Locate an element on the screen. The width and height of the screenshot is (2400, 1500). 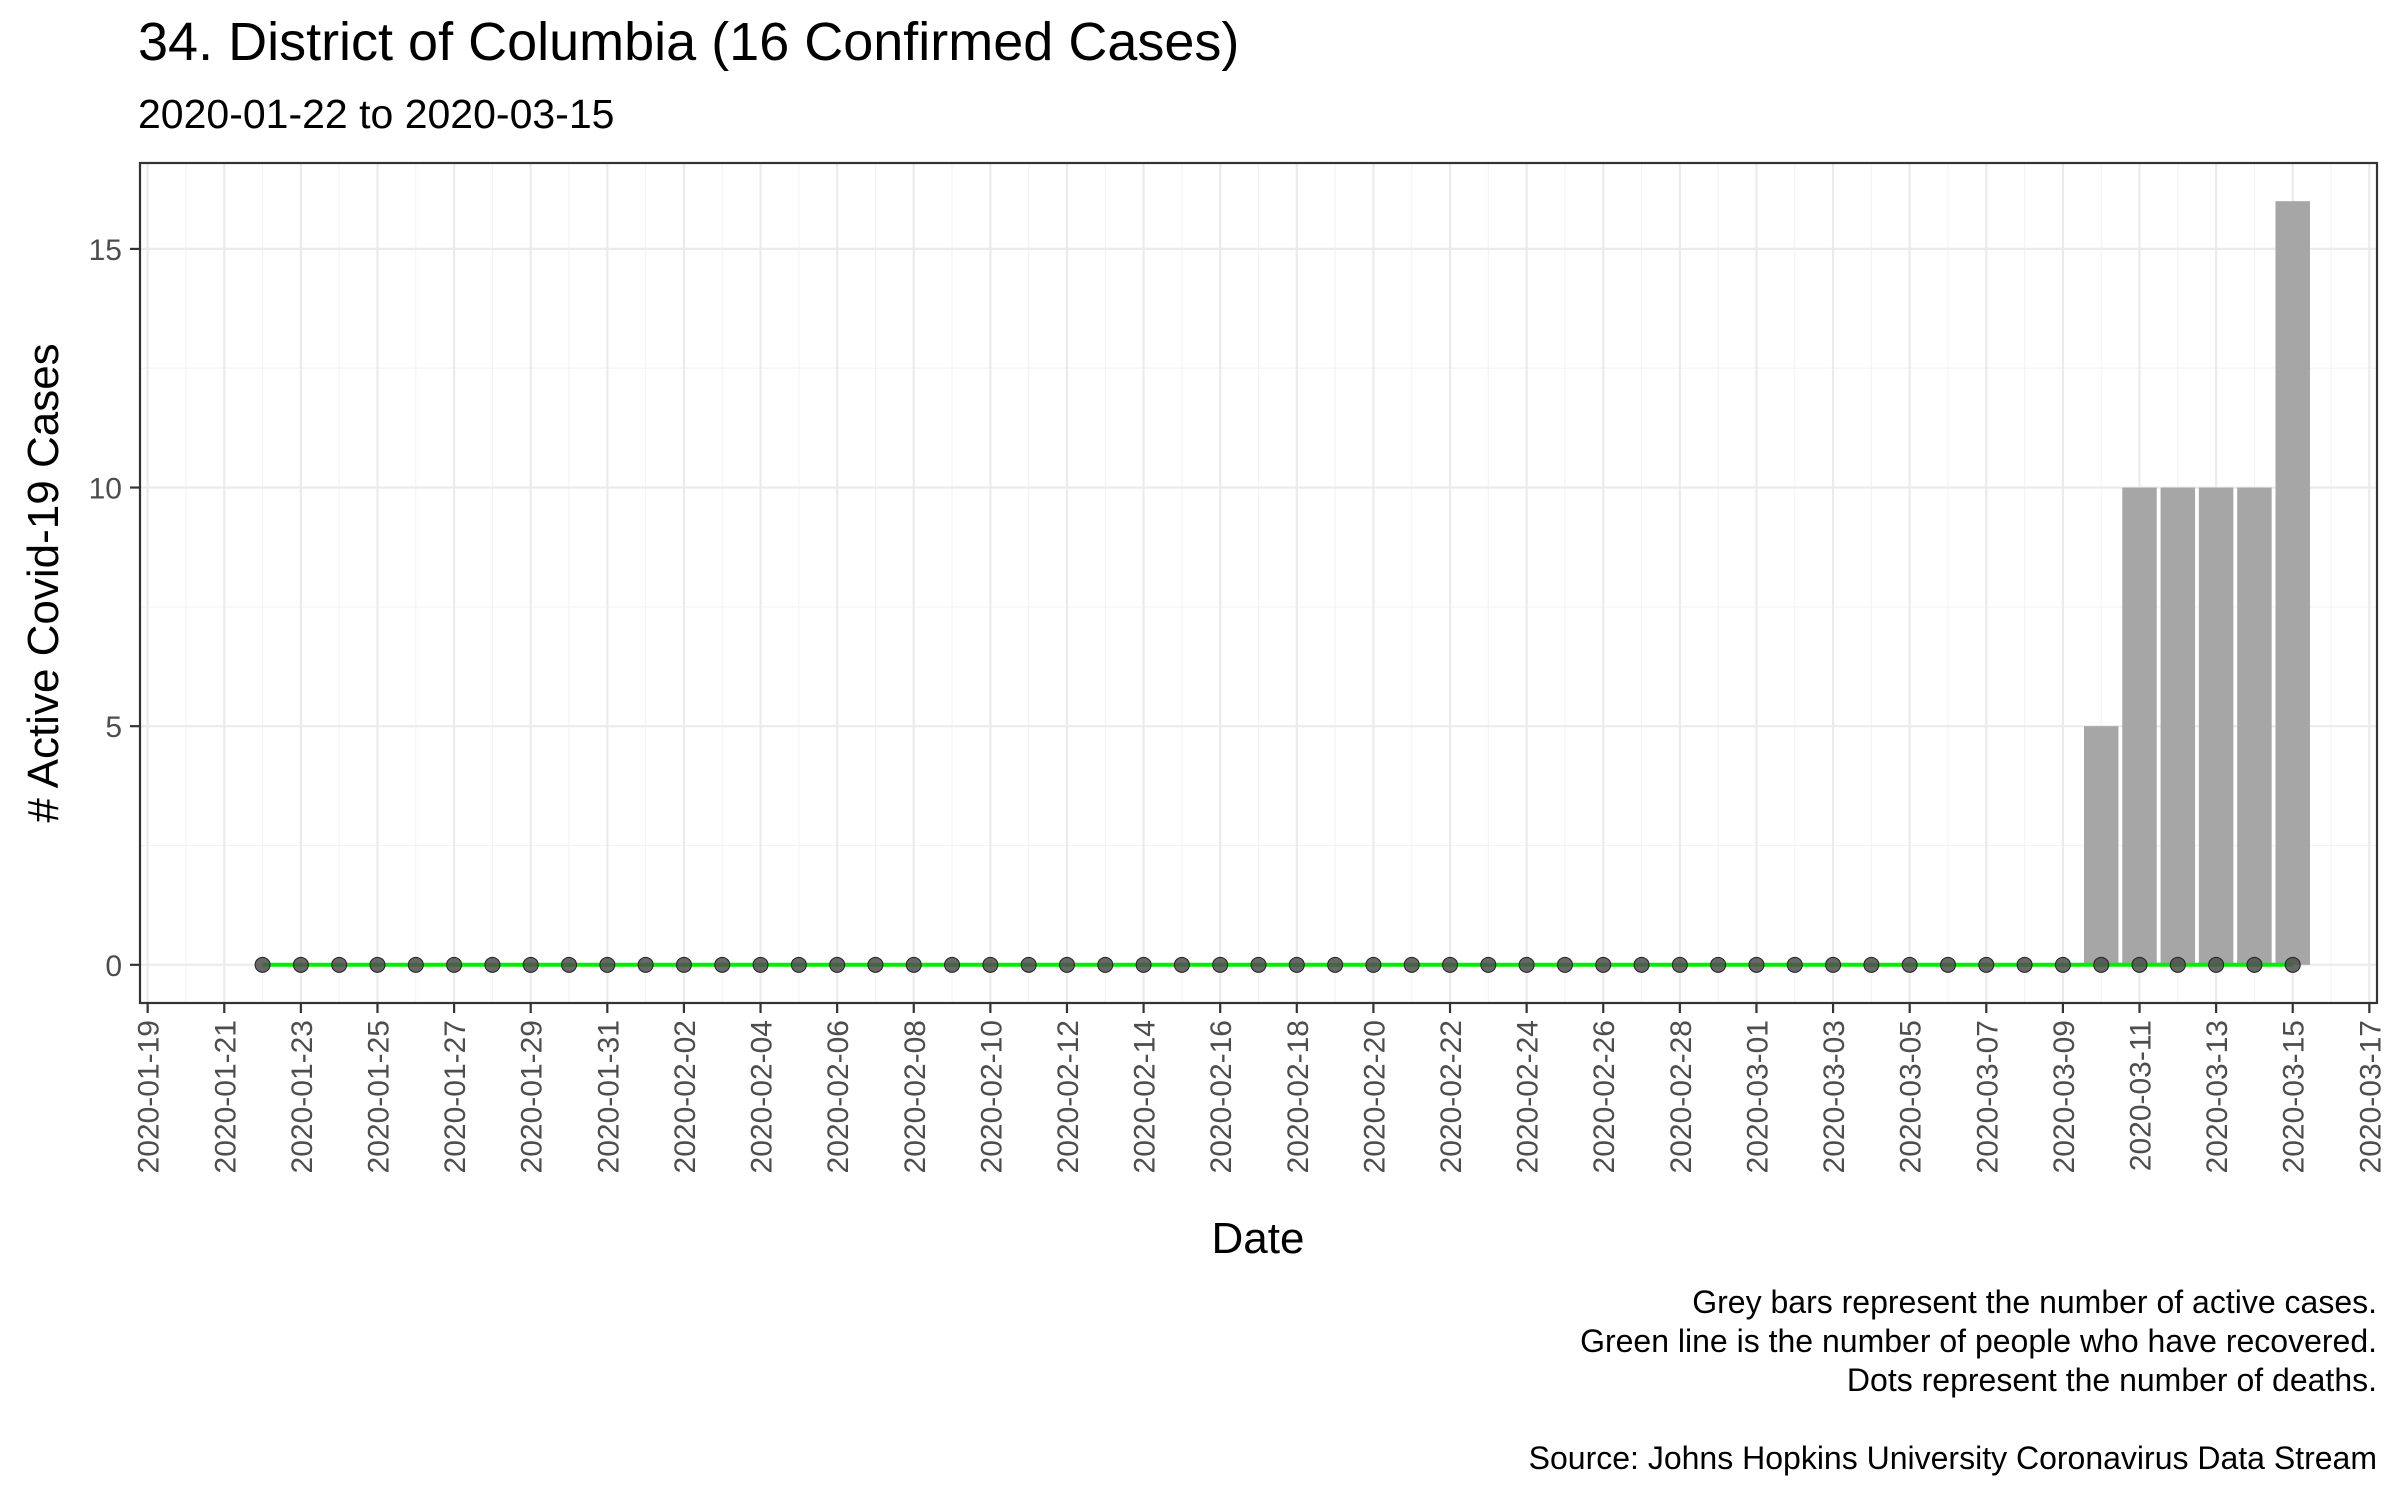
y-axis: 0 5 10 15 is located at coordinates (114, 608).